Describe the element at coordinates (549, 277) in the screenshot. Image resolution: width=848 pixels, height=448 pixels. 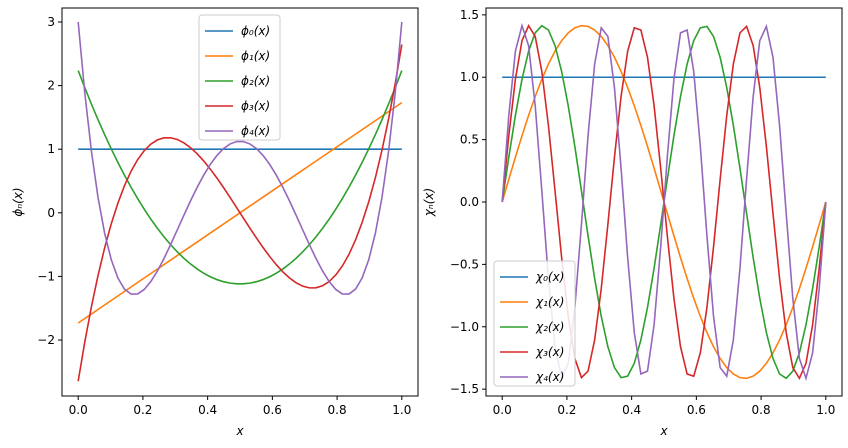
I see `legend-label-0: χ₀(x)` at that location.